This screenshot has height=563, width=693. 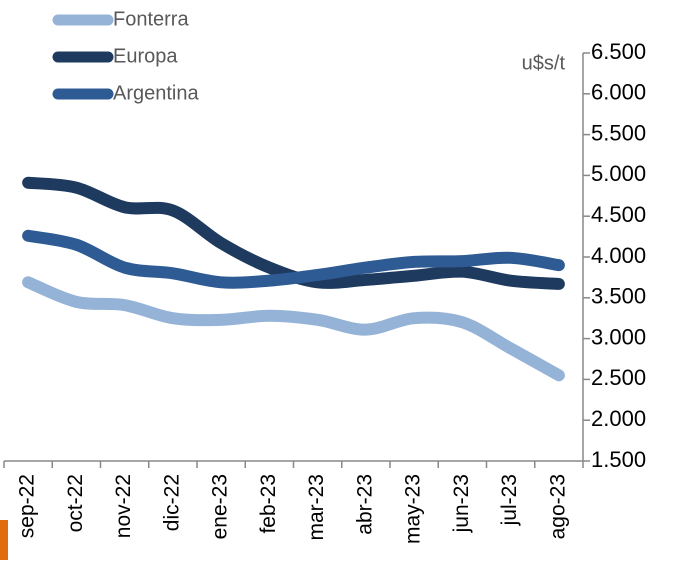 What do you see at coordinates (618, 132) in the screenshot?
I see `y-tick-label: 5.500` at bounding box center [618, 132].